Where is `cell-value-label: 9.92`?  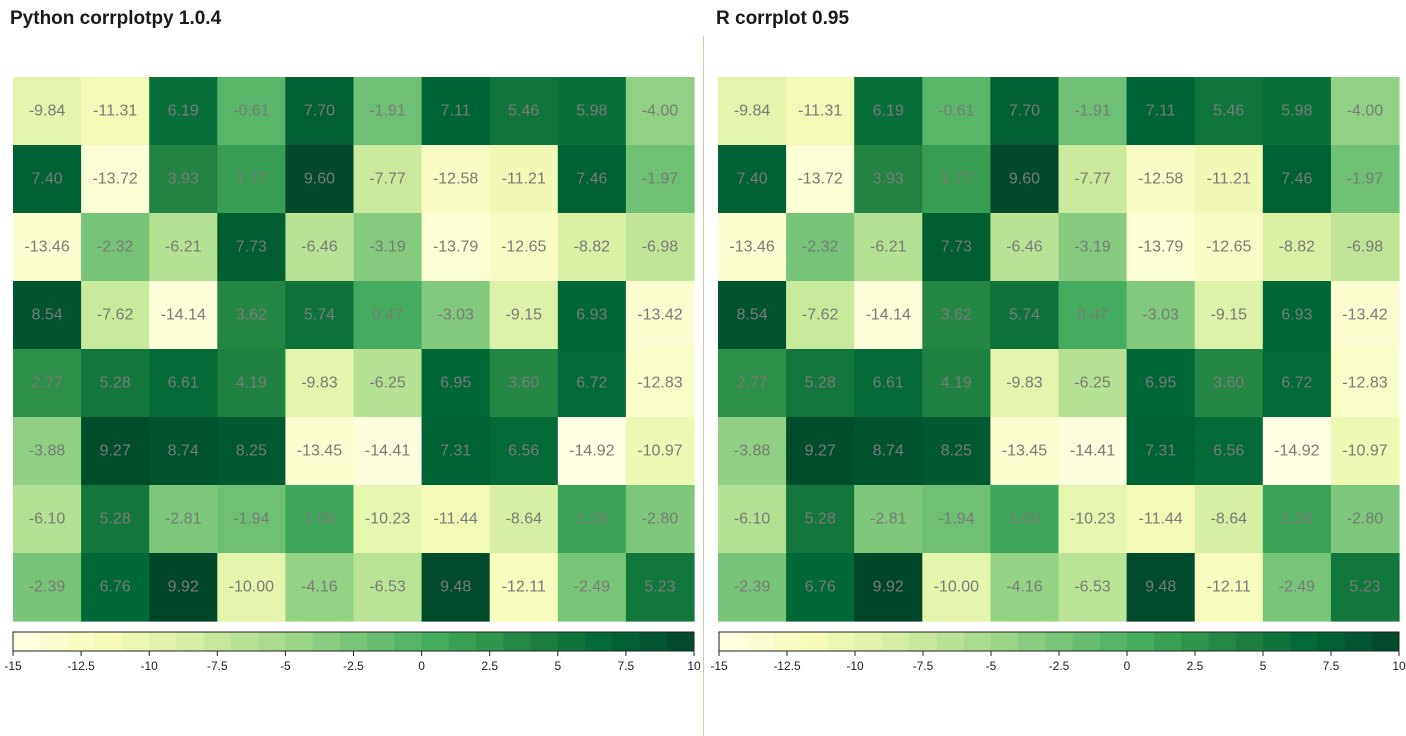
cell-value-label: 9.92 is located at coordinates (888, 587).